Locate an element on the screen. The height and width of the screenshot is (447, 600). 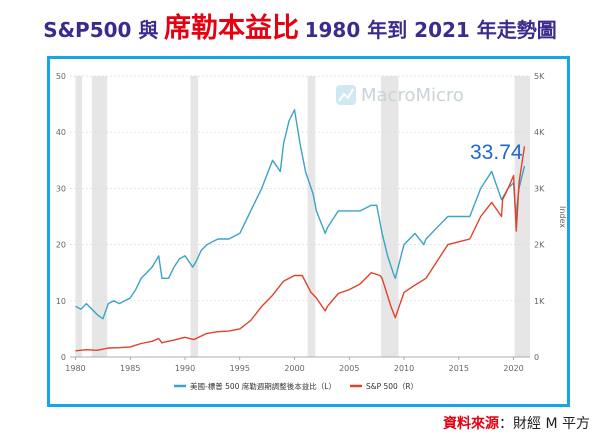
right-tick-label: 1K is located at coordinates (539, 301).